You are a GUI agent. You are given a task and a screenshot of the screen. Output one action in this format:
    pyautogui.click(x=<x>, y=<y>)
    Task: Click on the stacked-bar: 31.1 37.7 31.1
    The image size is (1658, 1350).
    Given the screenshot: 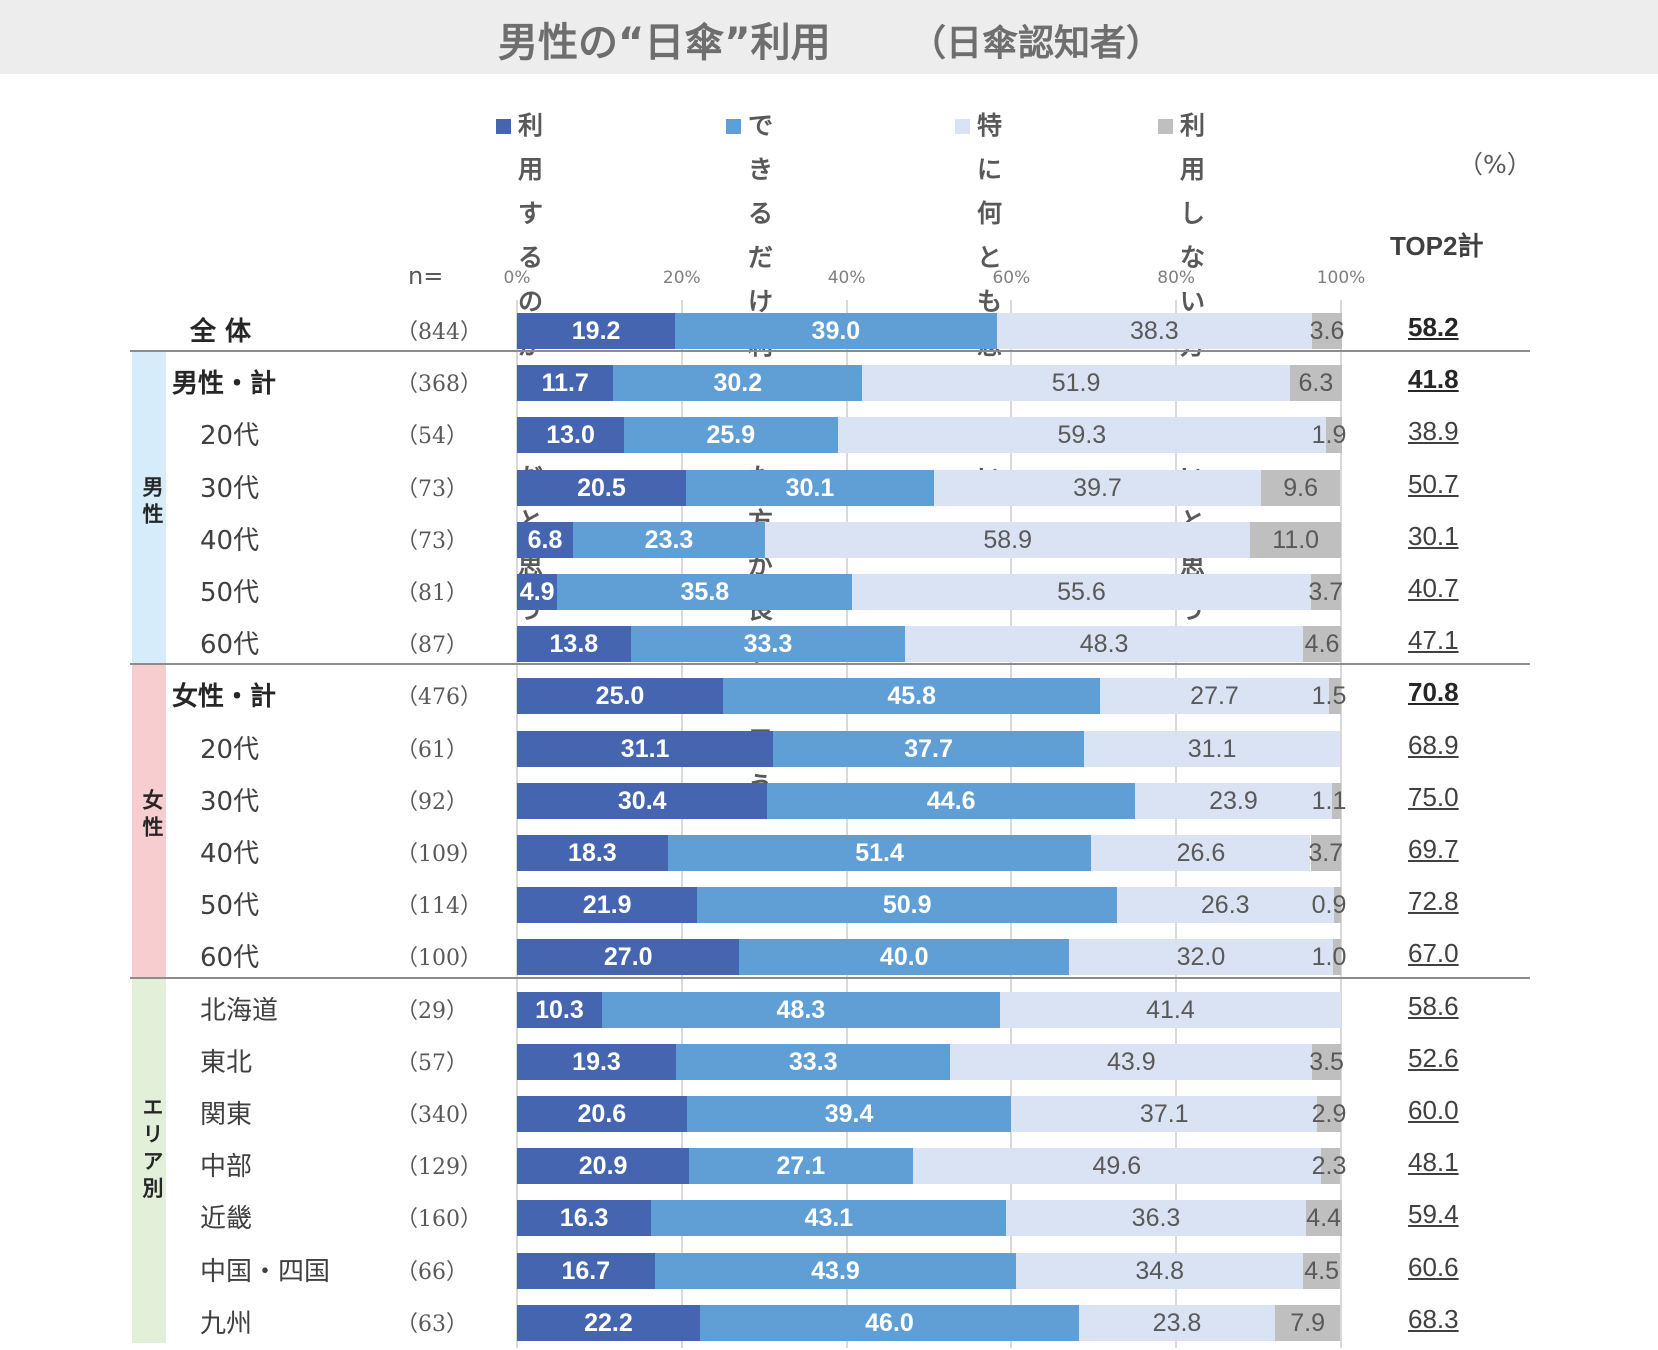 What is the action you would take?
    pyautogui.click(x=929, y=748)
    